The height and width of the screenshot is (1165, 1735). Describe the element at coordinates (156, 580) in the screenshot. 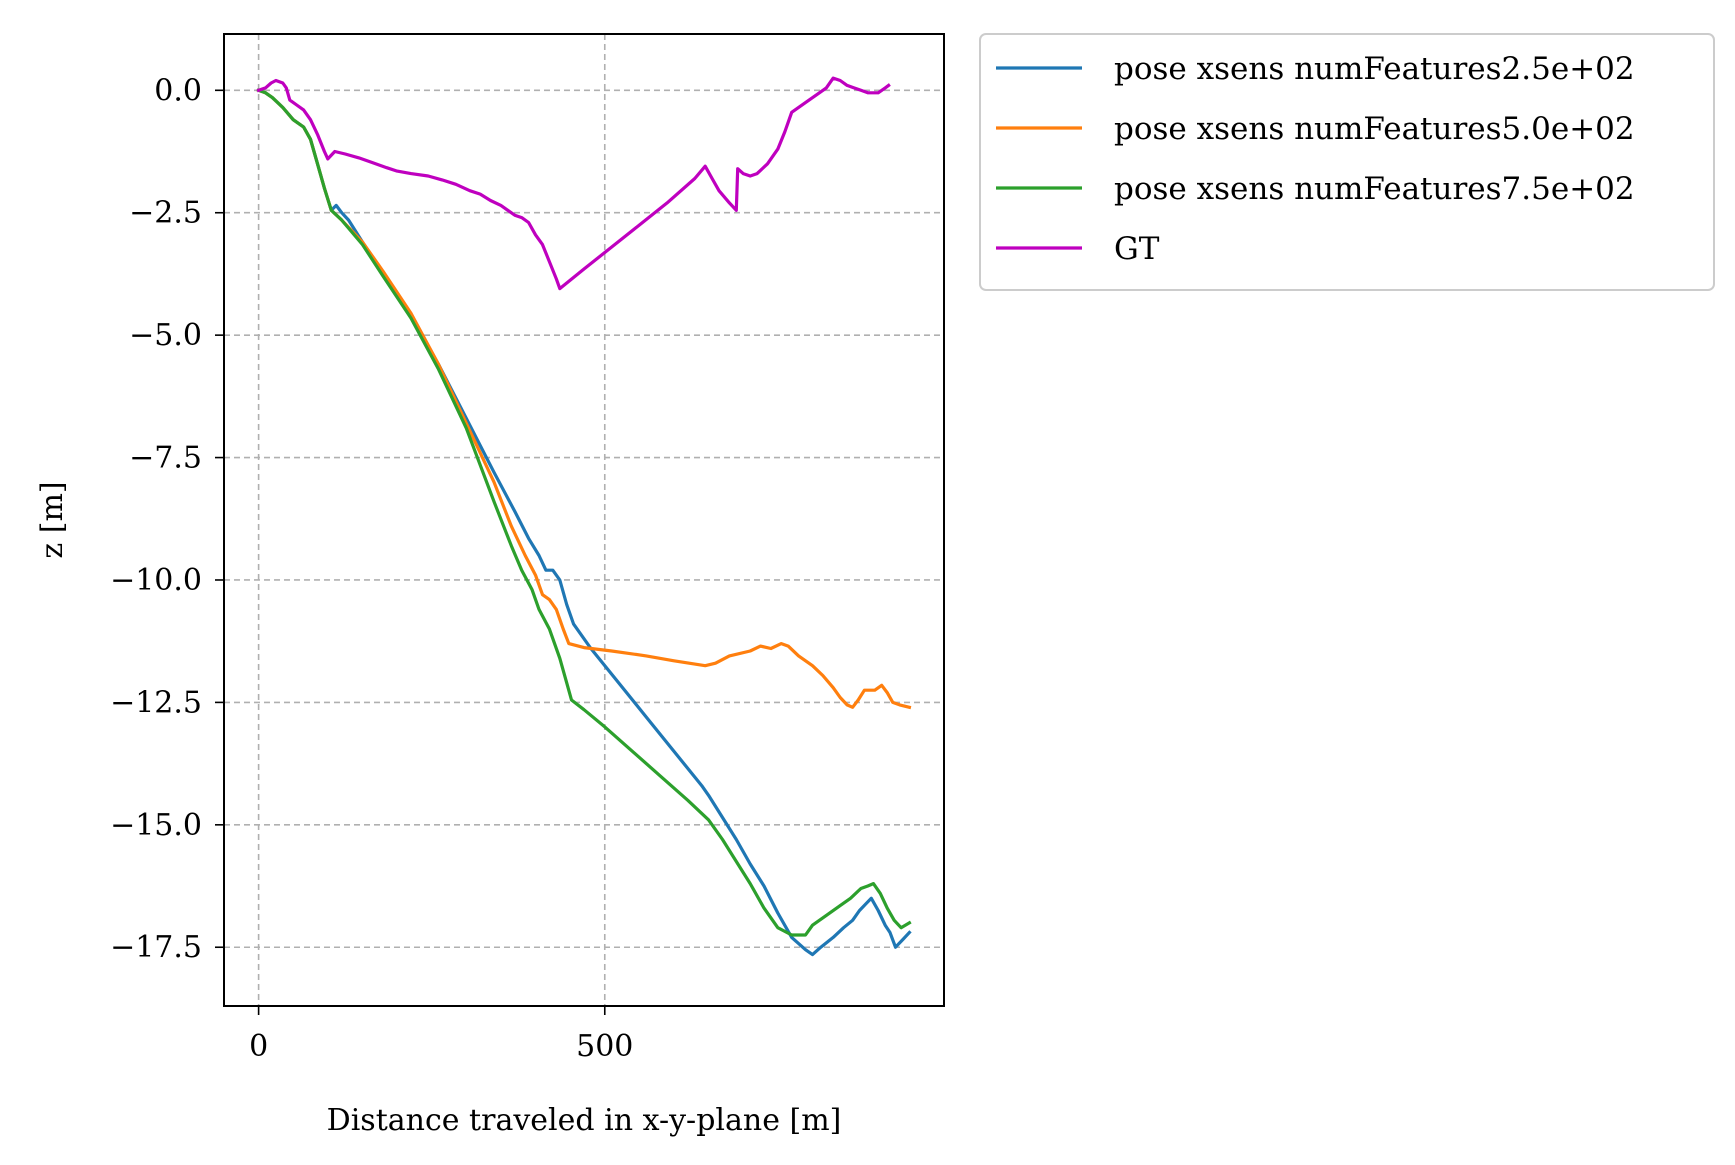

I see `y-tick-label: −10.0` at that location.